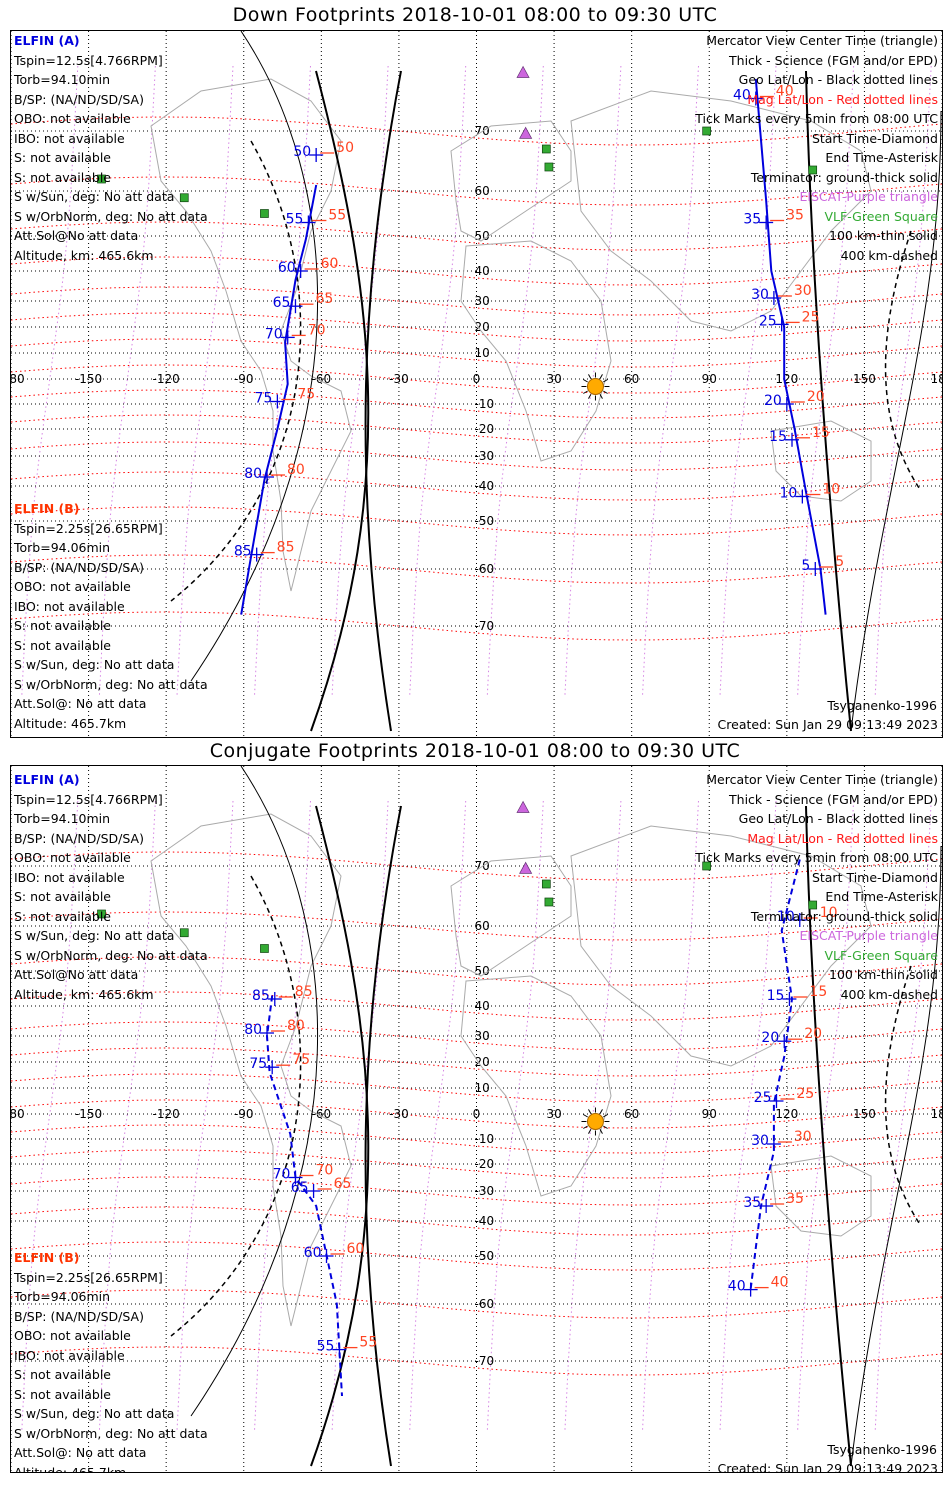 This screenshot has height=1500, width=950. Describe the element at coordinates (282, 1175) in the screenshot. I see `elfin-a-time-label: 70` at that location.